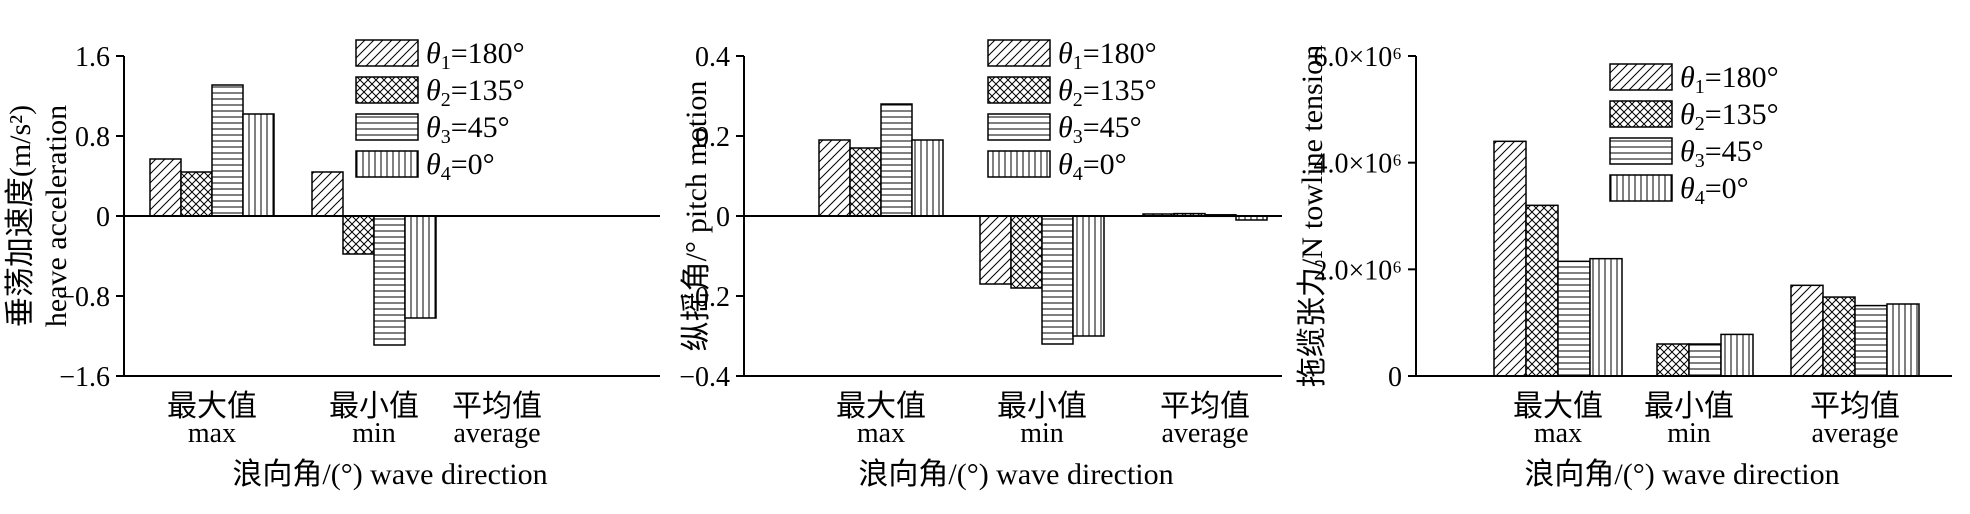 The height and width of the screenshot is (514, 1970). I want to click on y-axis-label: 纵摇角/° pitch motion, so click(696, 216).